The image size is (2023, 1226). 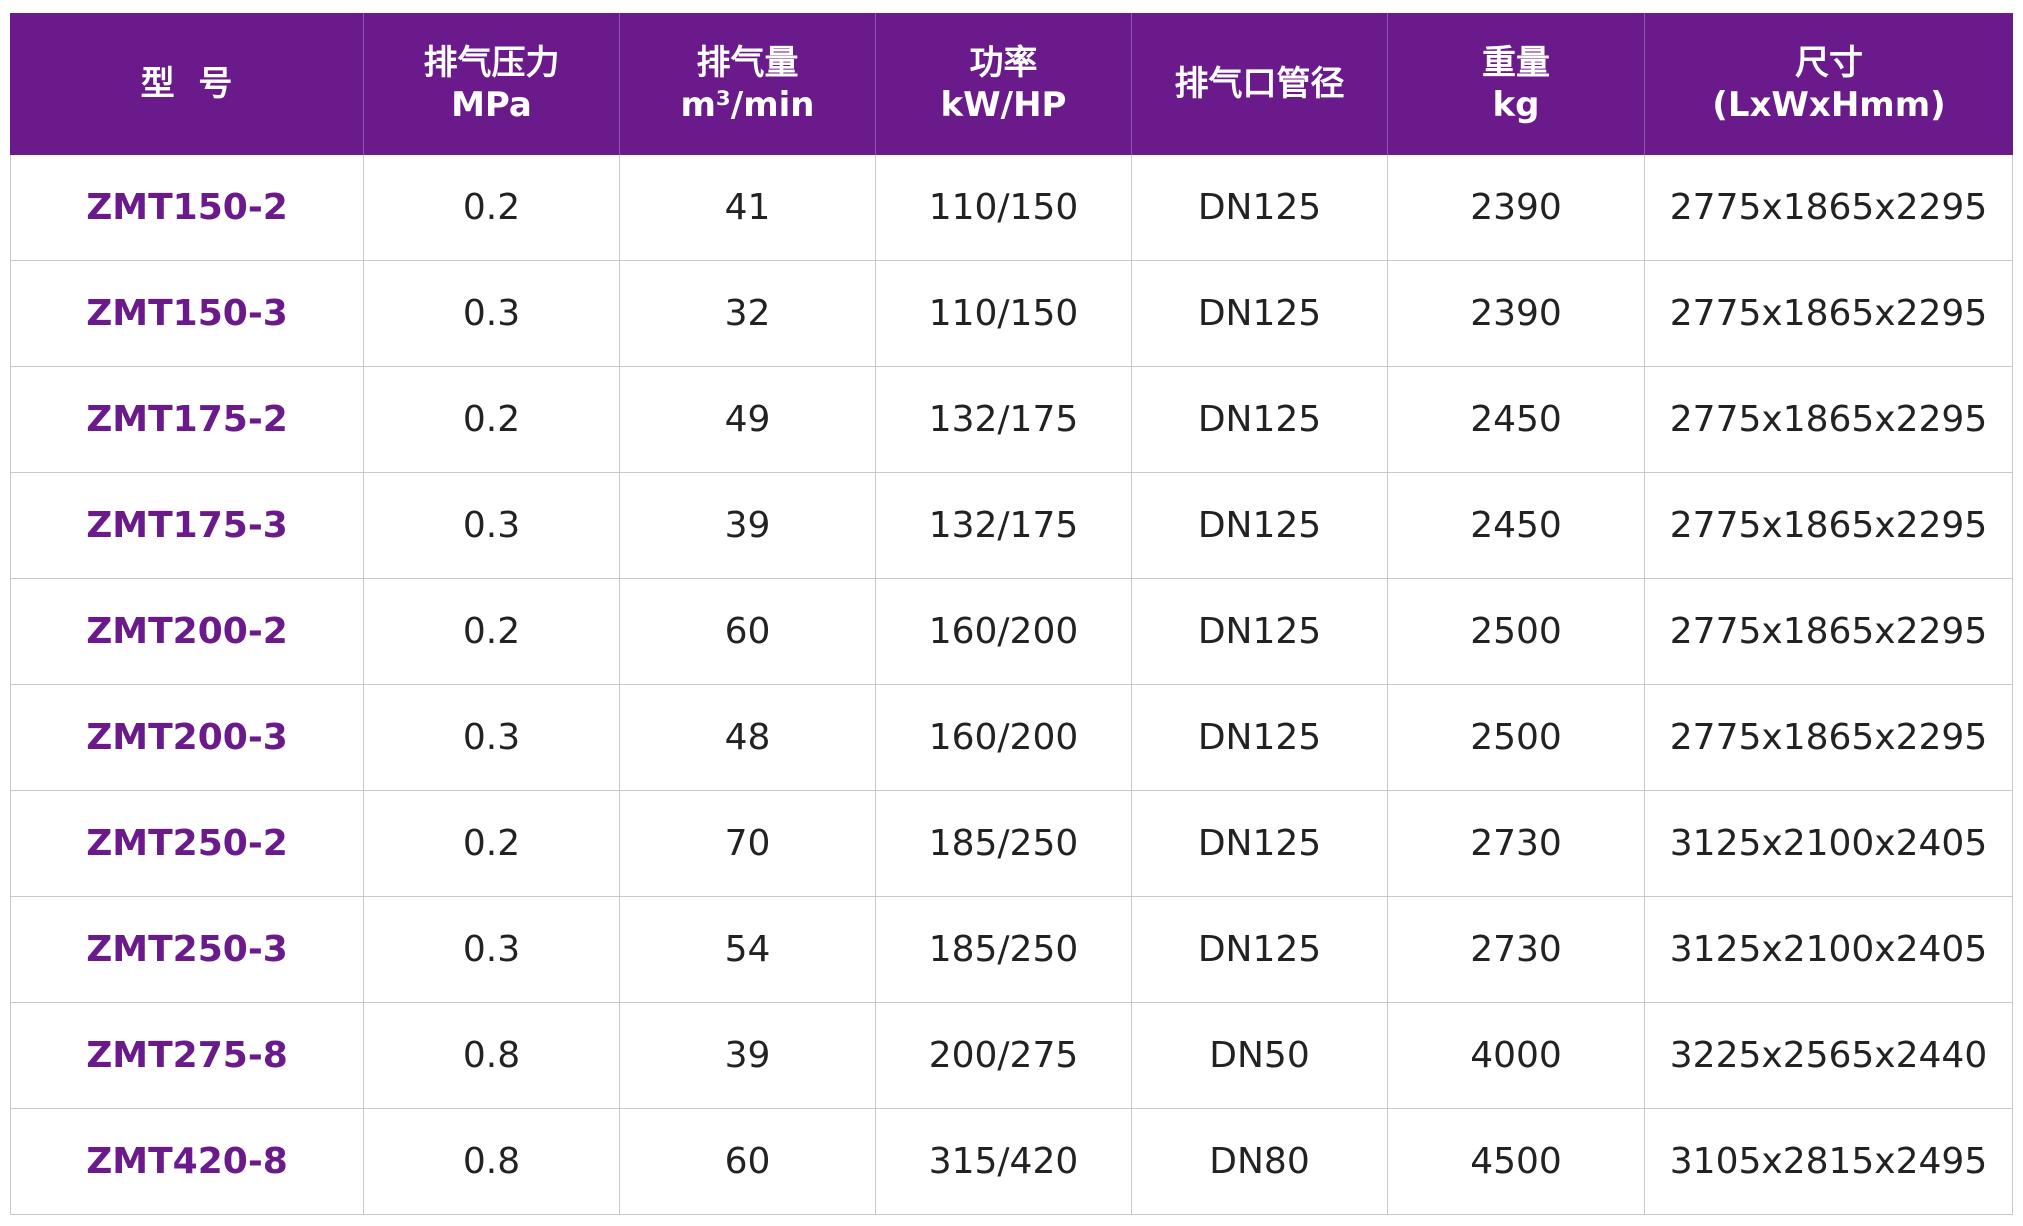 What do you see at coordinates (1516, 62) in the screenshot?
I see `header-text: 重量` at bounding box center [1516, 62].